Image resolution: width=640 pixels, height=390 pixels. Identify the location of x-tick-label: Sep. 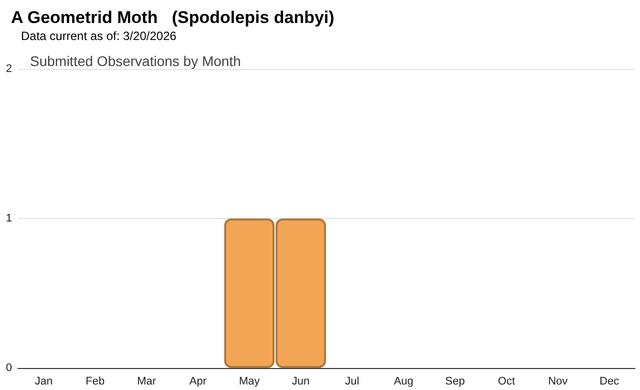
(455, 382).